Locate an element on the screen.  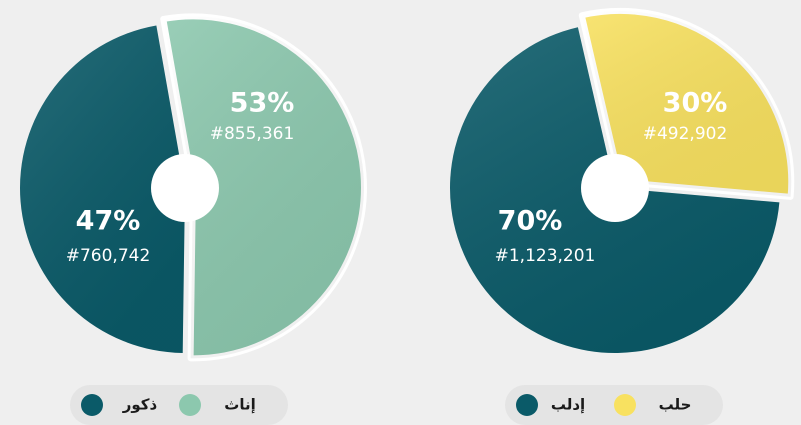
count-label: #1,123,201 is located at coordinates (545, 256).